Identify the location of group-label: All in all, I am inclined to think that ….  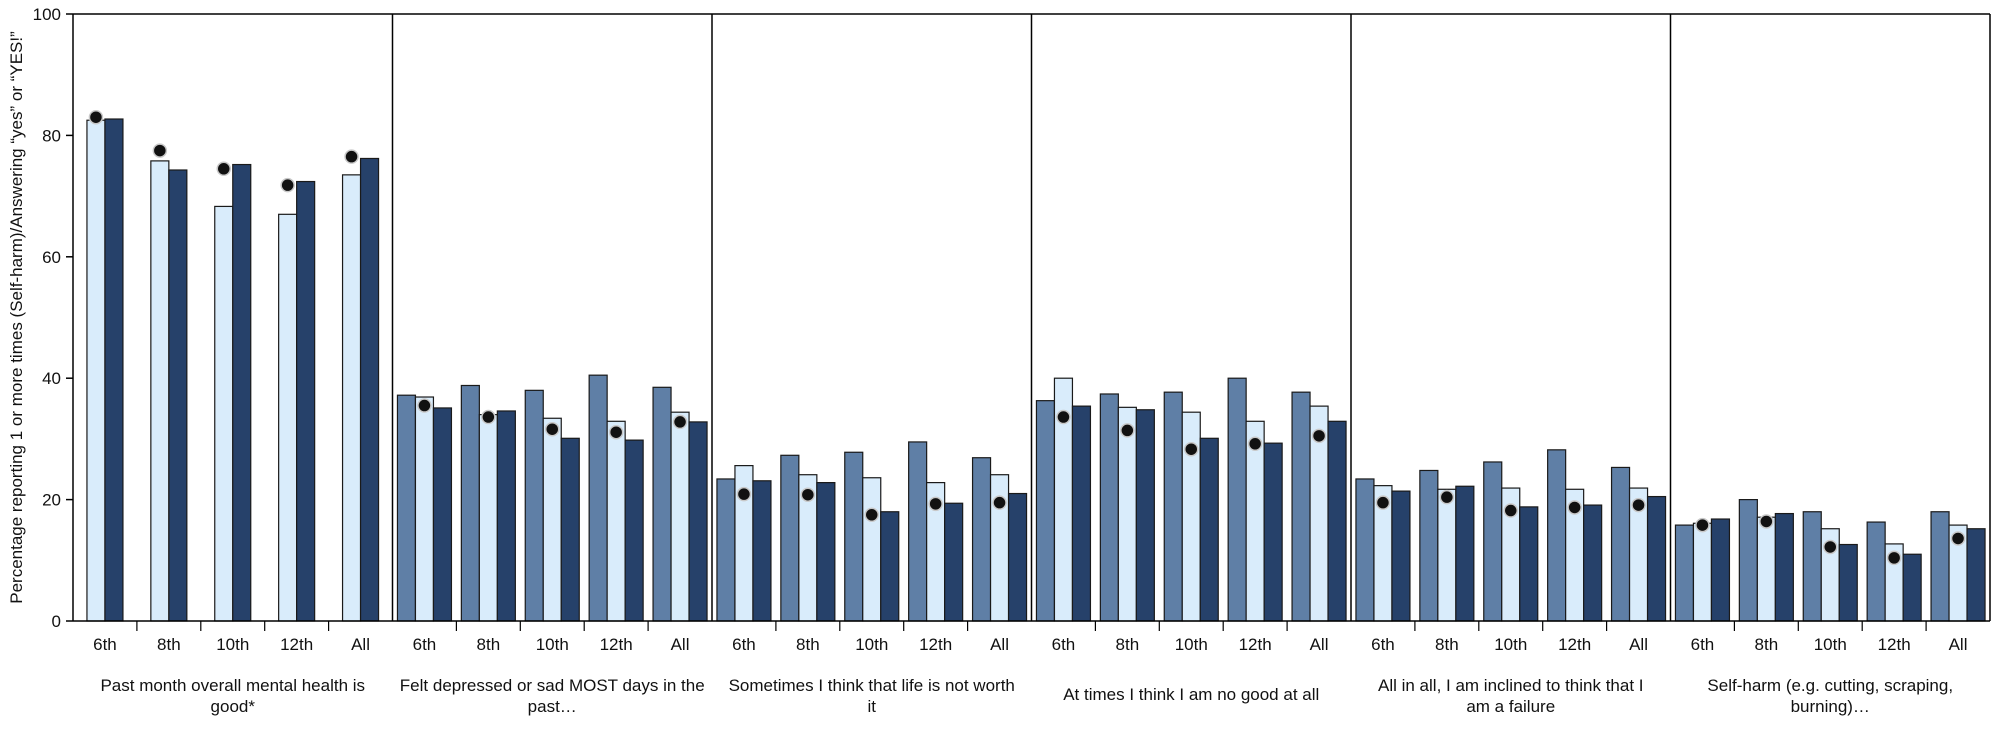
(1511, 685).